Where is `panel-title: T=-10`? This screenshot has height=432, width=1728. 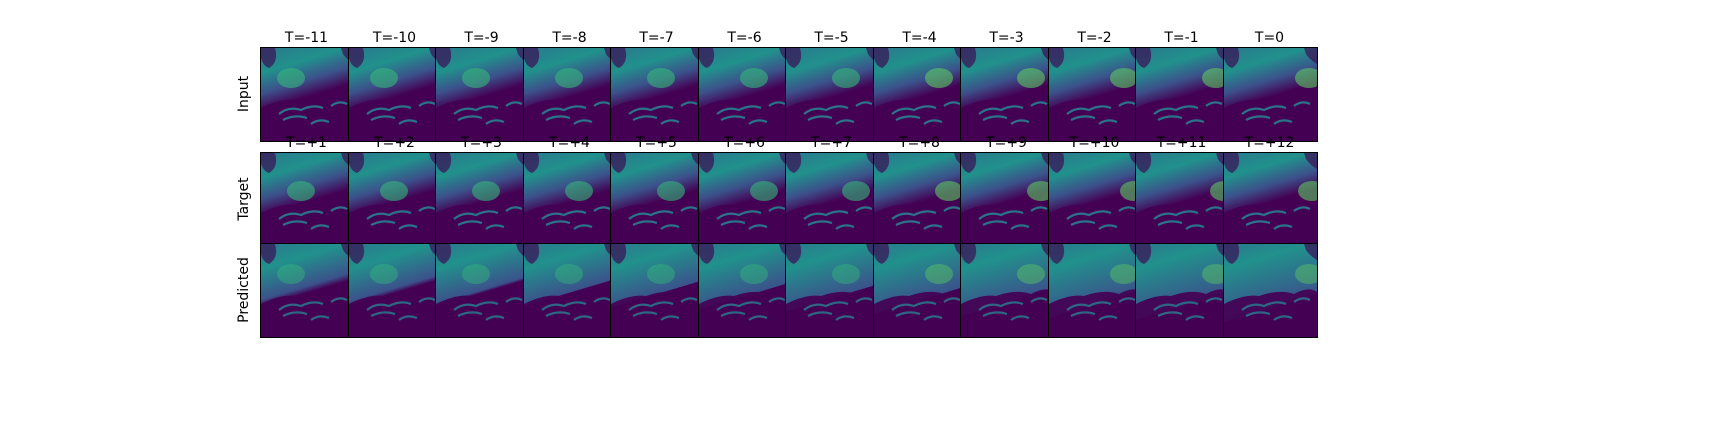 panel-title: T=-10 is located at coordinates (394, 38).